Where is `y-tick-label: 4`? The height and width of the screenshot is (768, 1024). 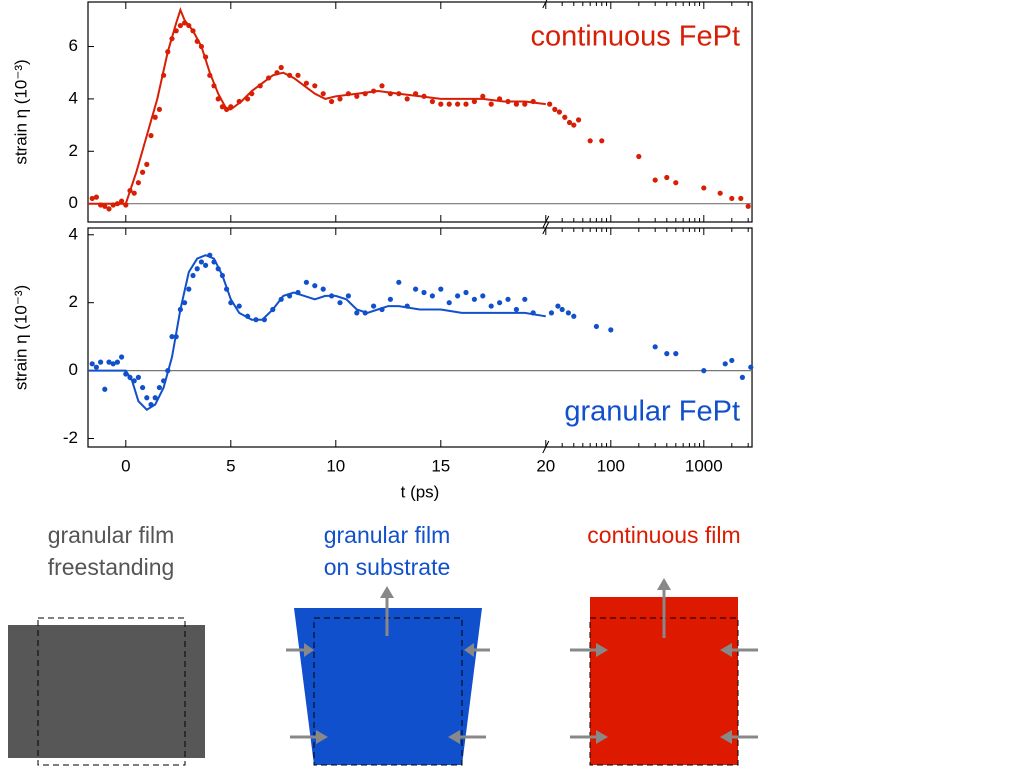
y-tick-label: 4 is located at coordinates (73, 233).